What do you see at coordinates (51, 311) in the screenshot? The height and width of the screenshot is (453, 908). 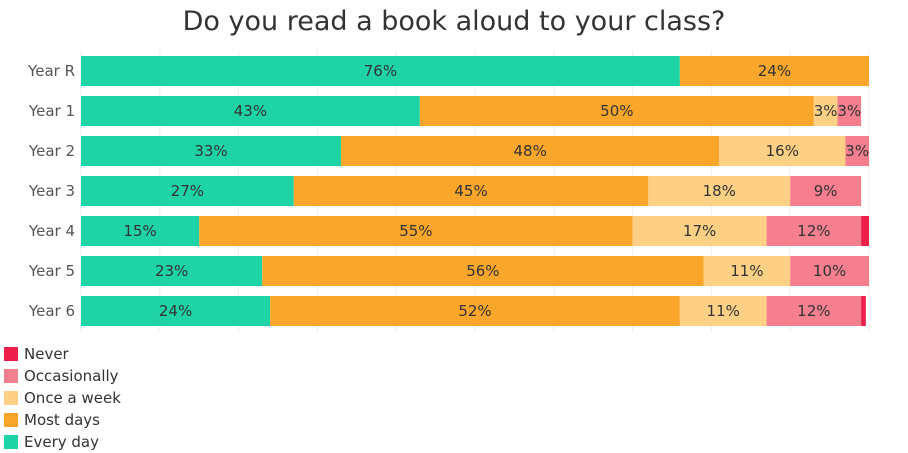 I see `category-label: Year 6` at bounding box center [51, 311].